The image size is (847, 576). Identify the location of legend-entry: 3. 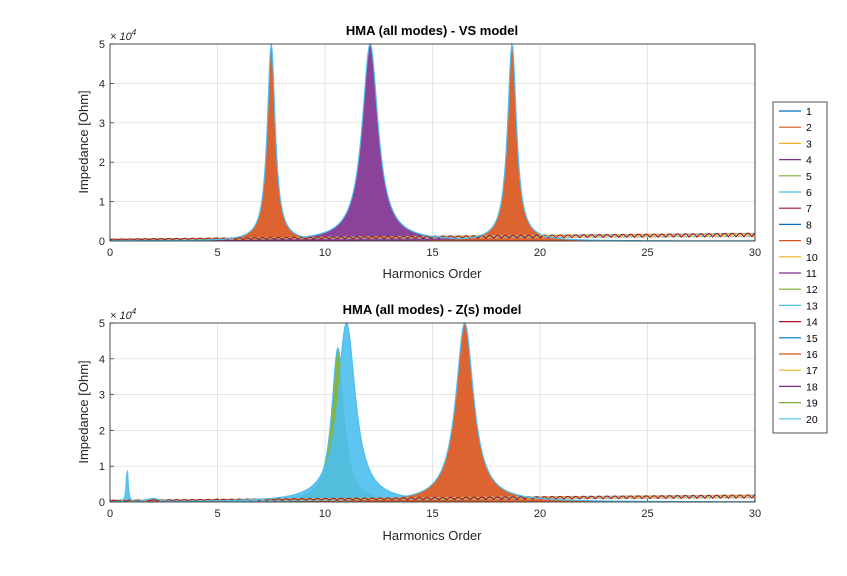
(809, 144).